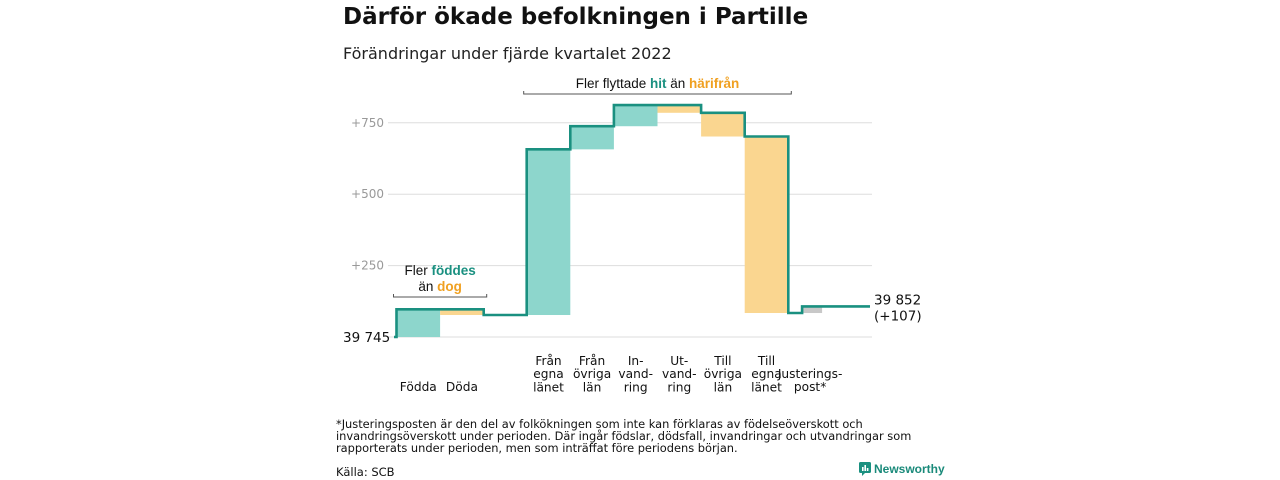  What do you see at coordinates (367, 194) in the screenshot?
I see `y-tick-label-1: +500` at bounding box center [367, 194].